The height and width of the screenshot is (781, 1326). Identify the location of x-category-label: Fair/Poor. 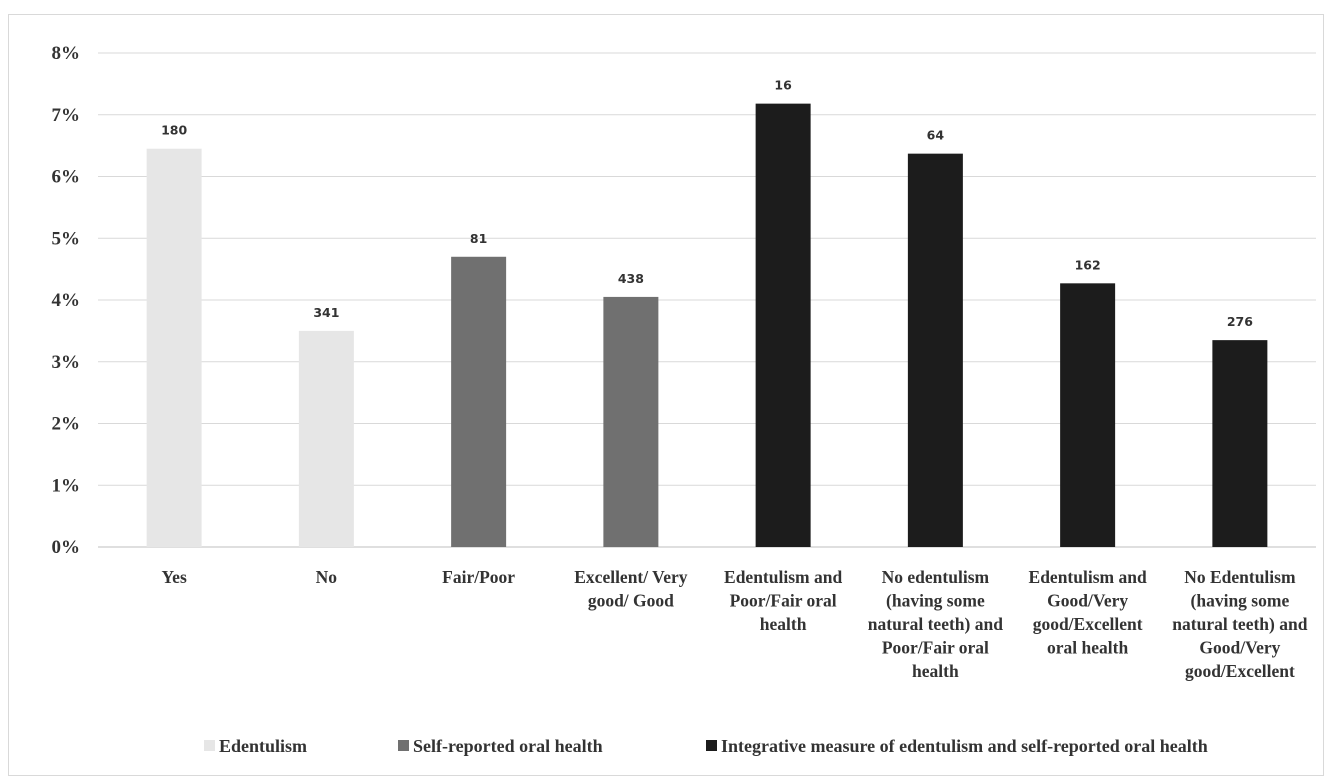
(478, 577).